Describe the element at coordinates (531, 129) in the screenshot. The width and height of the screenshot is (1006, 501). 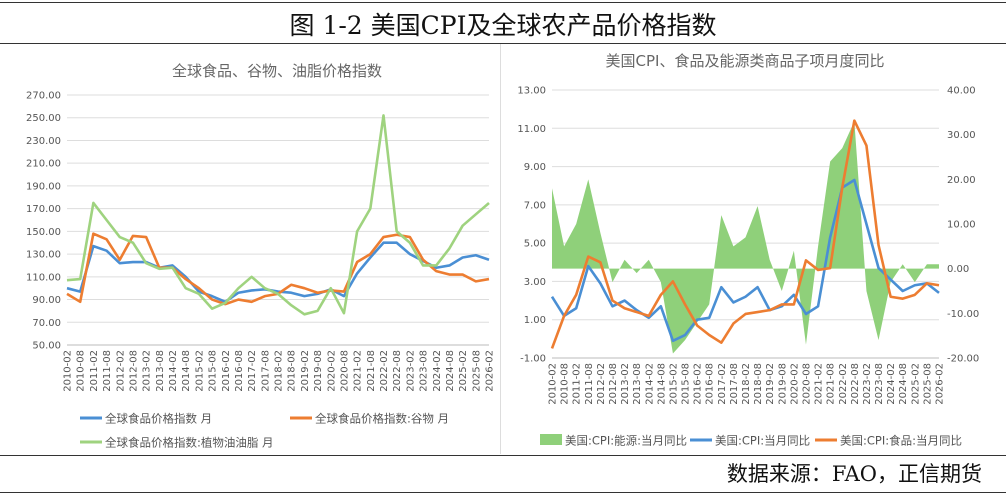
I see `y-tick-label: 11.00` at that location.